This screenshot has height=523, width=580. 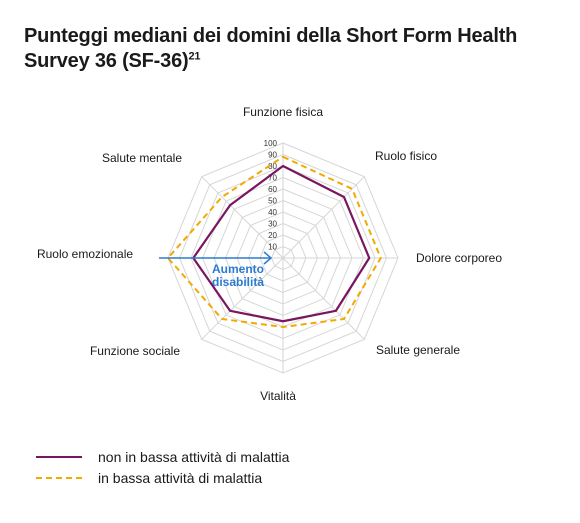 I want to click on axis-label: Ruolo emozionale, so click(x=85, y=254).